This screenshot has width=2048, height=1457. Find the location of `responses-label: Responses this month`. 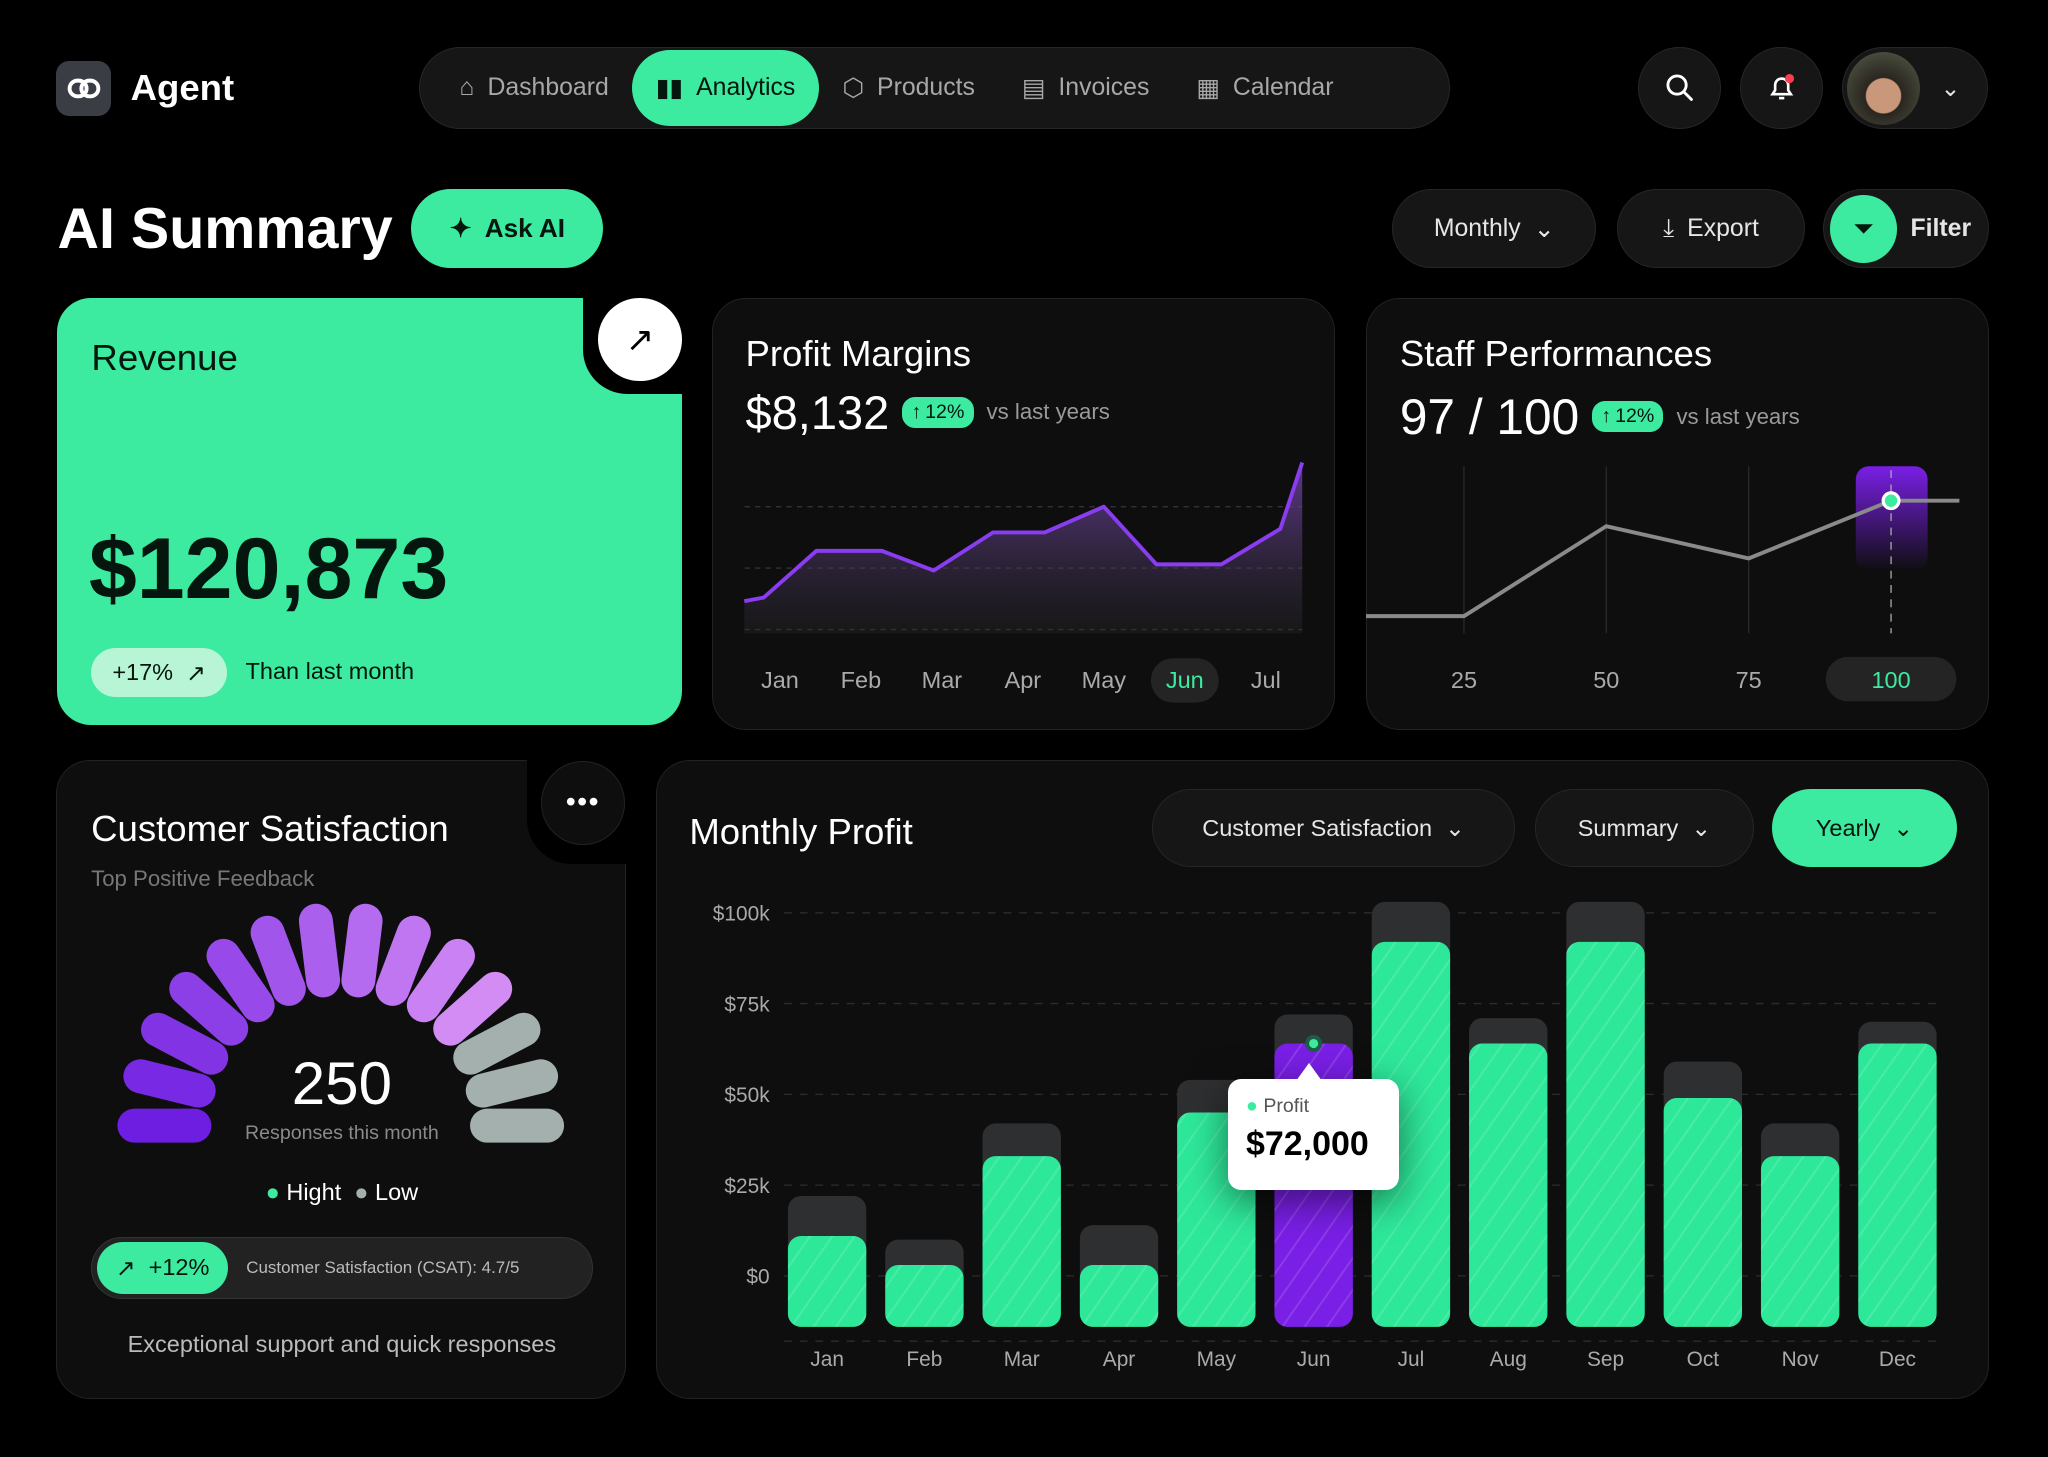

responses-label: Responses this month is located at coordinates (342, 1132).